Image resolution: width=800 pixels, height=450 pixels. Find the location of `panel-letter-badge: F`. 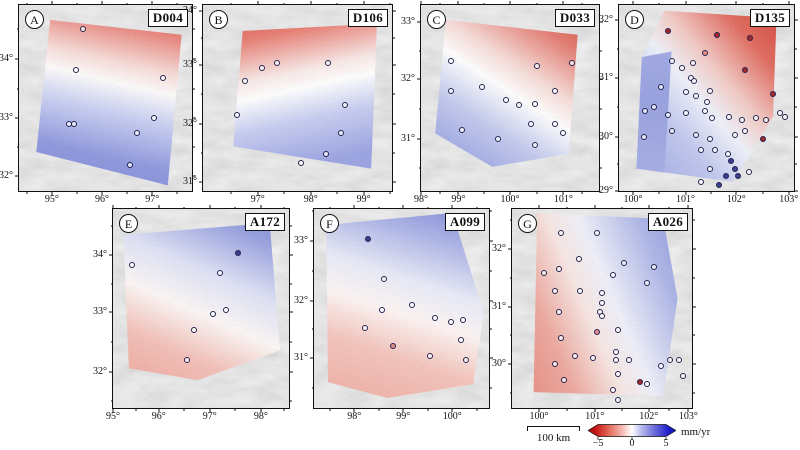

panel-letter-badge: F is located at coordinates (329, 223).